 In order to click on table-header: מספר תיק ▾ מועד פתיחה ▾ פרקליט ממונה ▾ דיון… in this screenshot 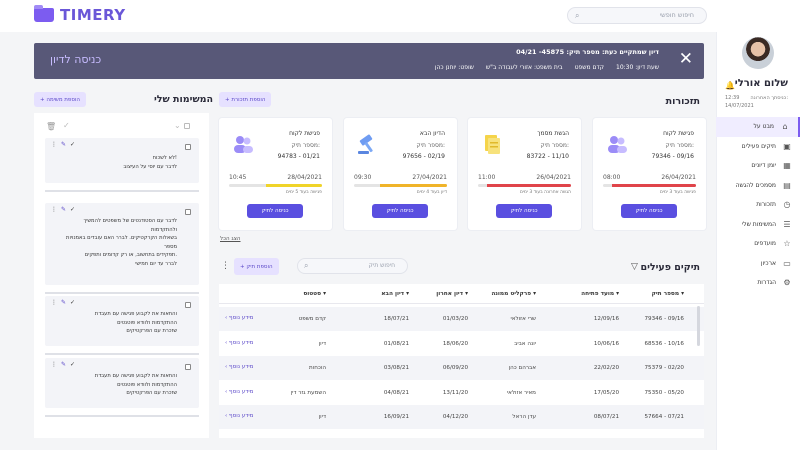, I will do `click(461, 294)`.